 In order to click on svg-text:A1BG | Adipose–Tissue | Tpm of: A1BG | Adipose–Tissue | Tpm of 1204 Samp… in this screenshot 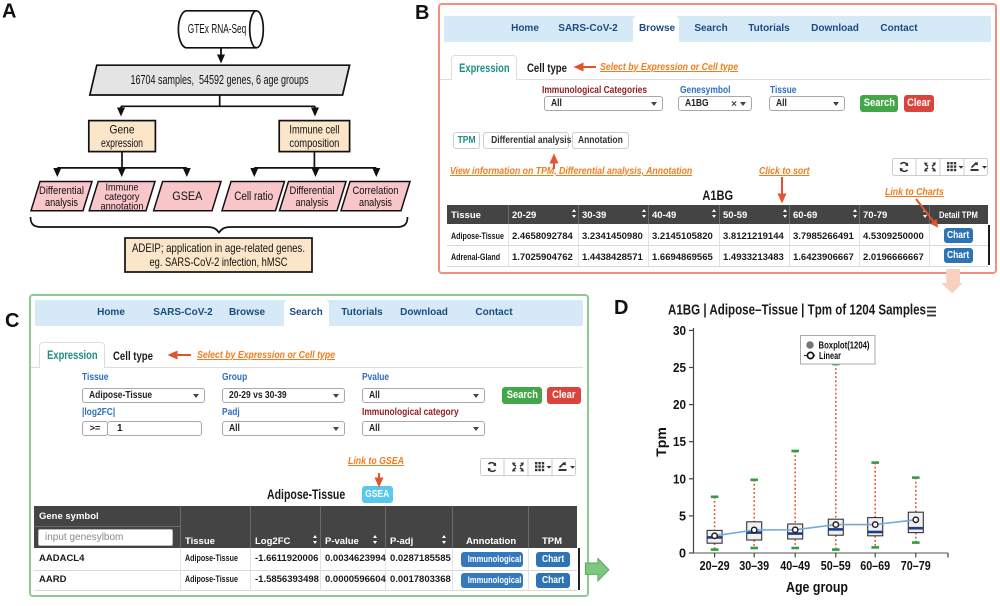, I will do `click(797, 311)`.